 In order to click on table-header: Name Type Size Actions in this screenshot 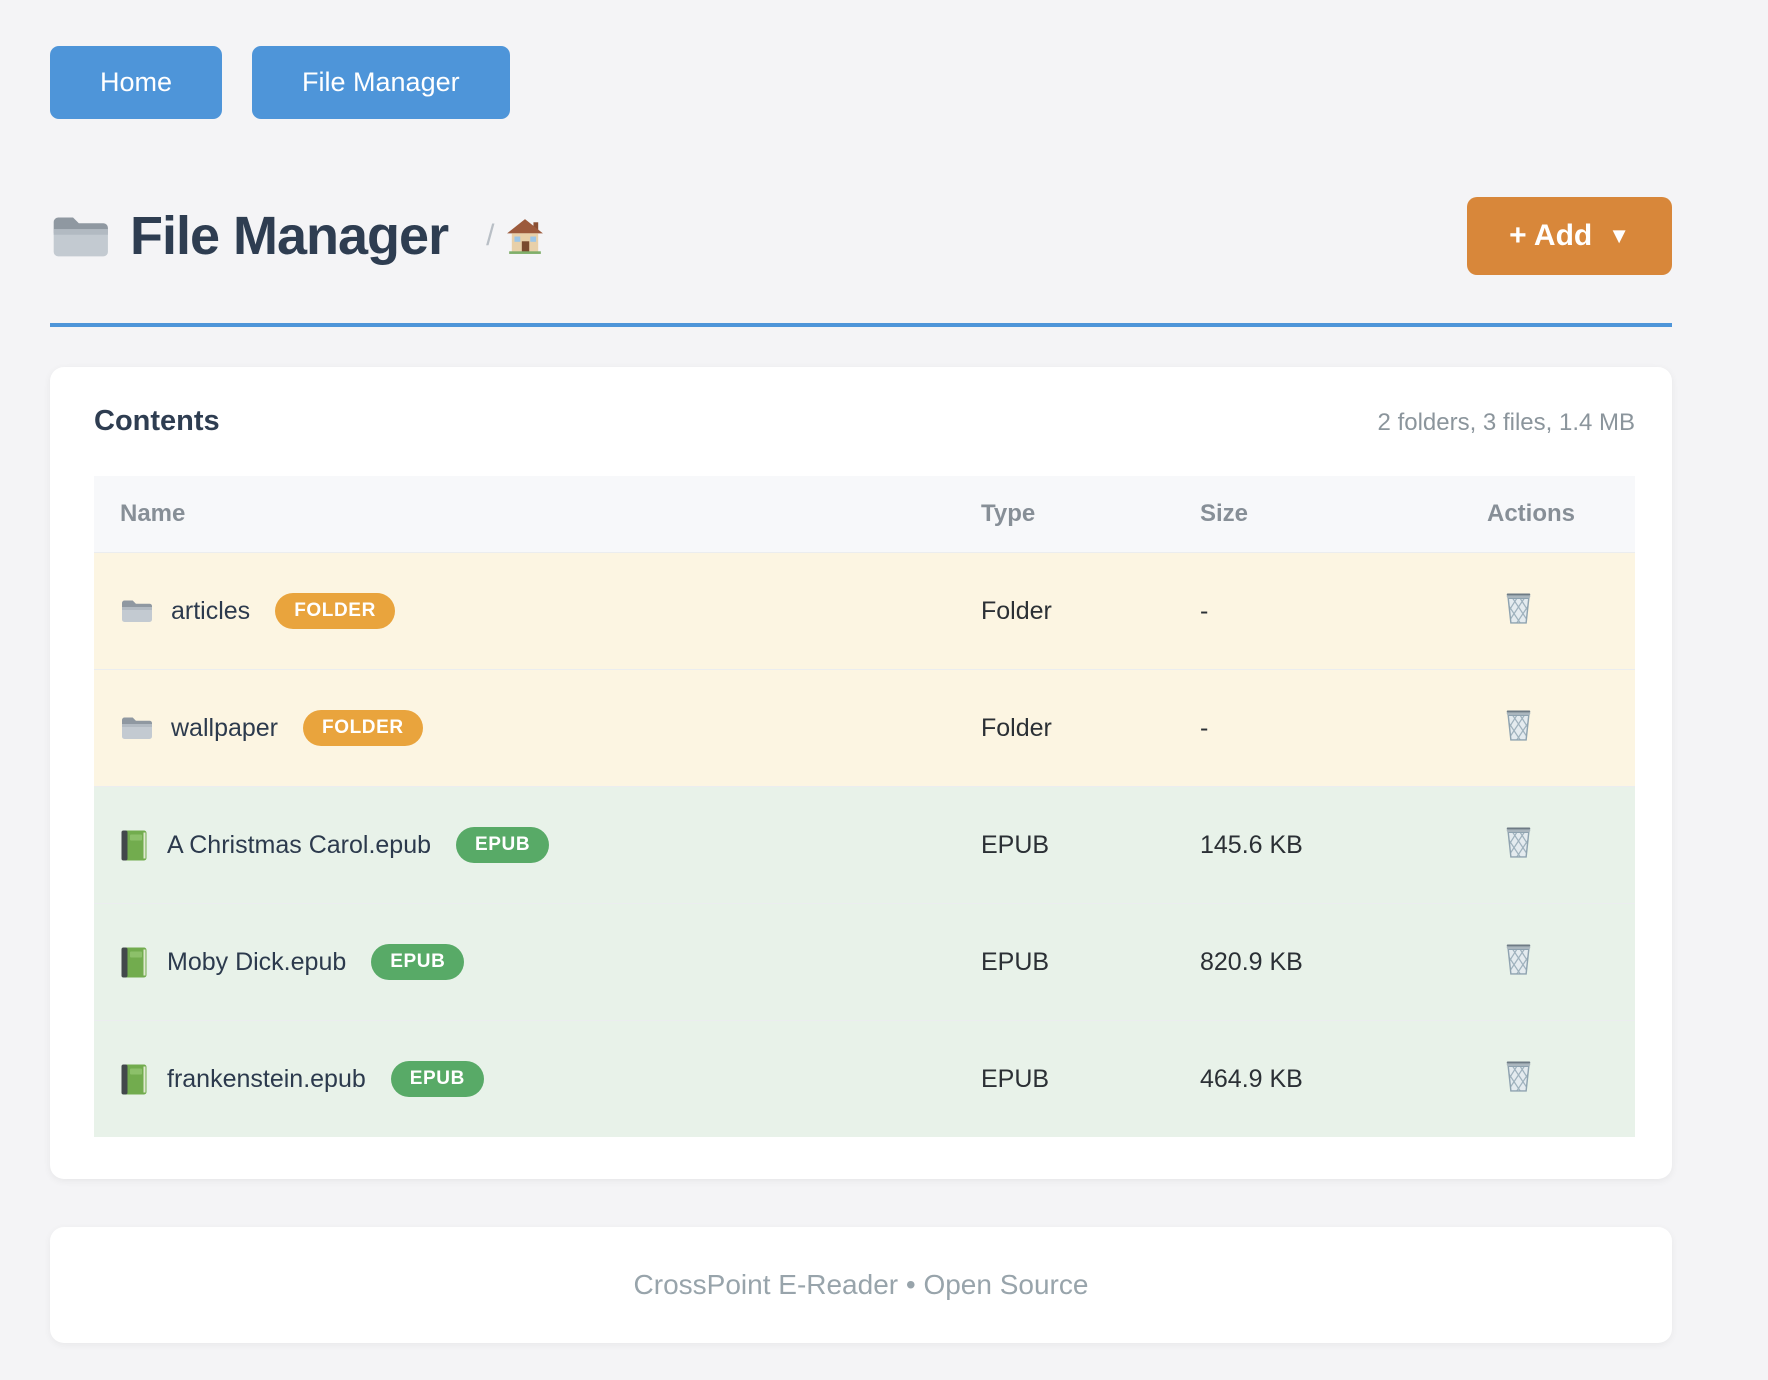, I will do `click(864, 514)`.